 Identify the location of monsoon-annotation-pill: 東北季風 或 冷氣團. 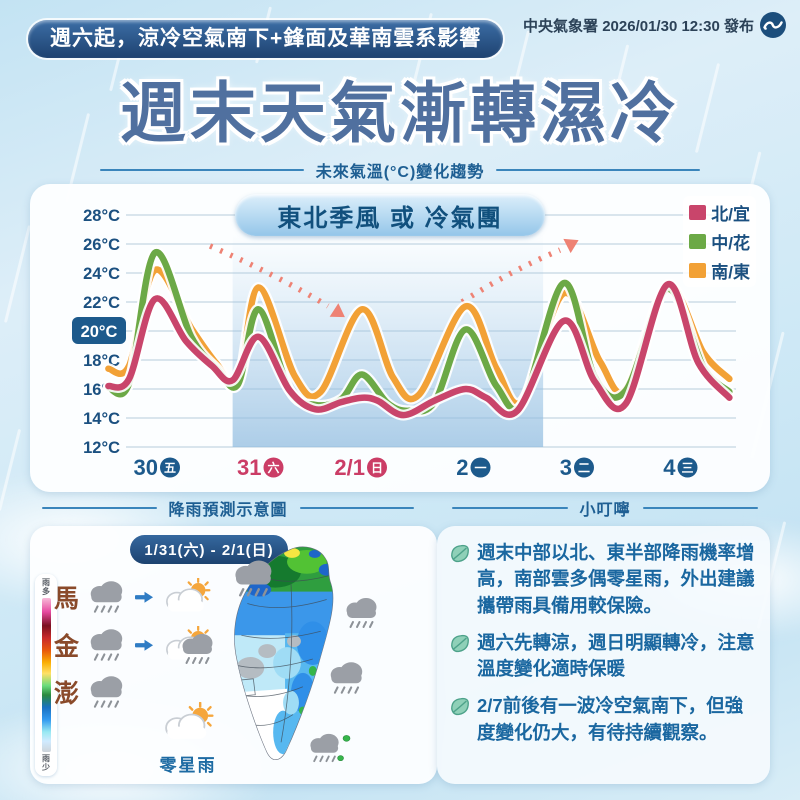
(390, 215).